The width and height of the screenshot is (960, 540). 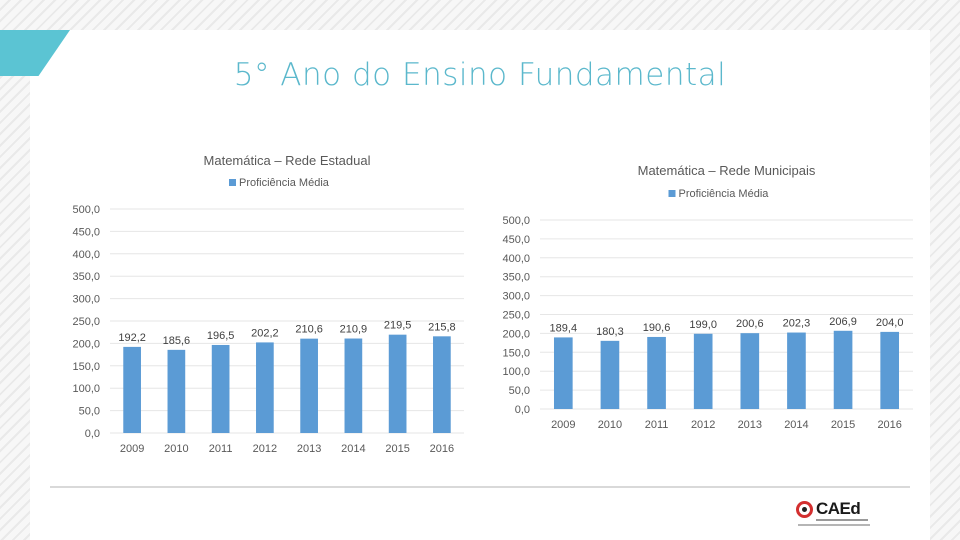 What do you see at coordinates (265, 333) in the screenshot?
I see `data-label: 202,2` at bounding box center [265, 333].